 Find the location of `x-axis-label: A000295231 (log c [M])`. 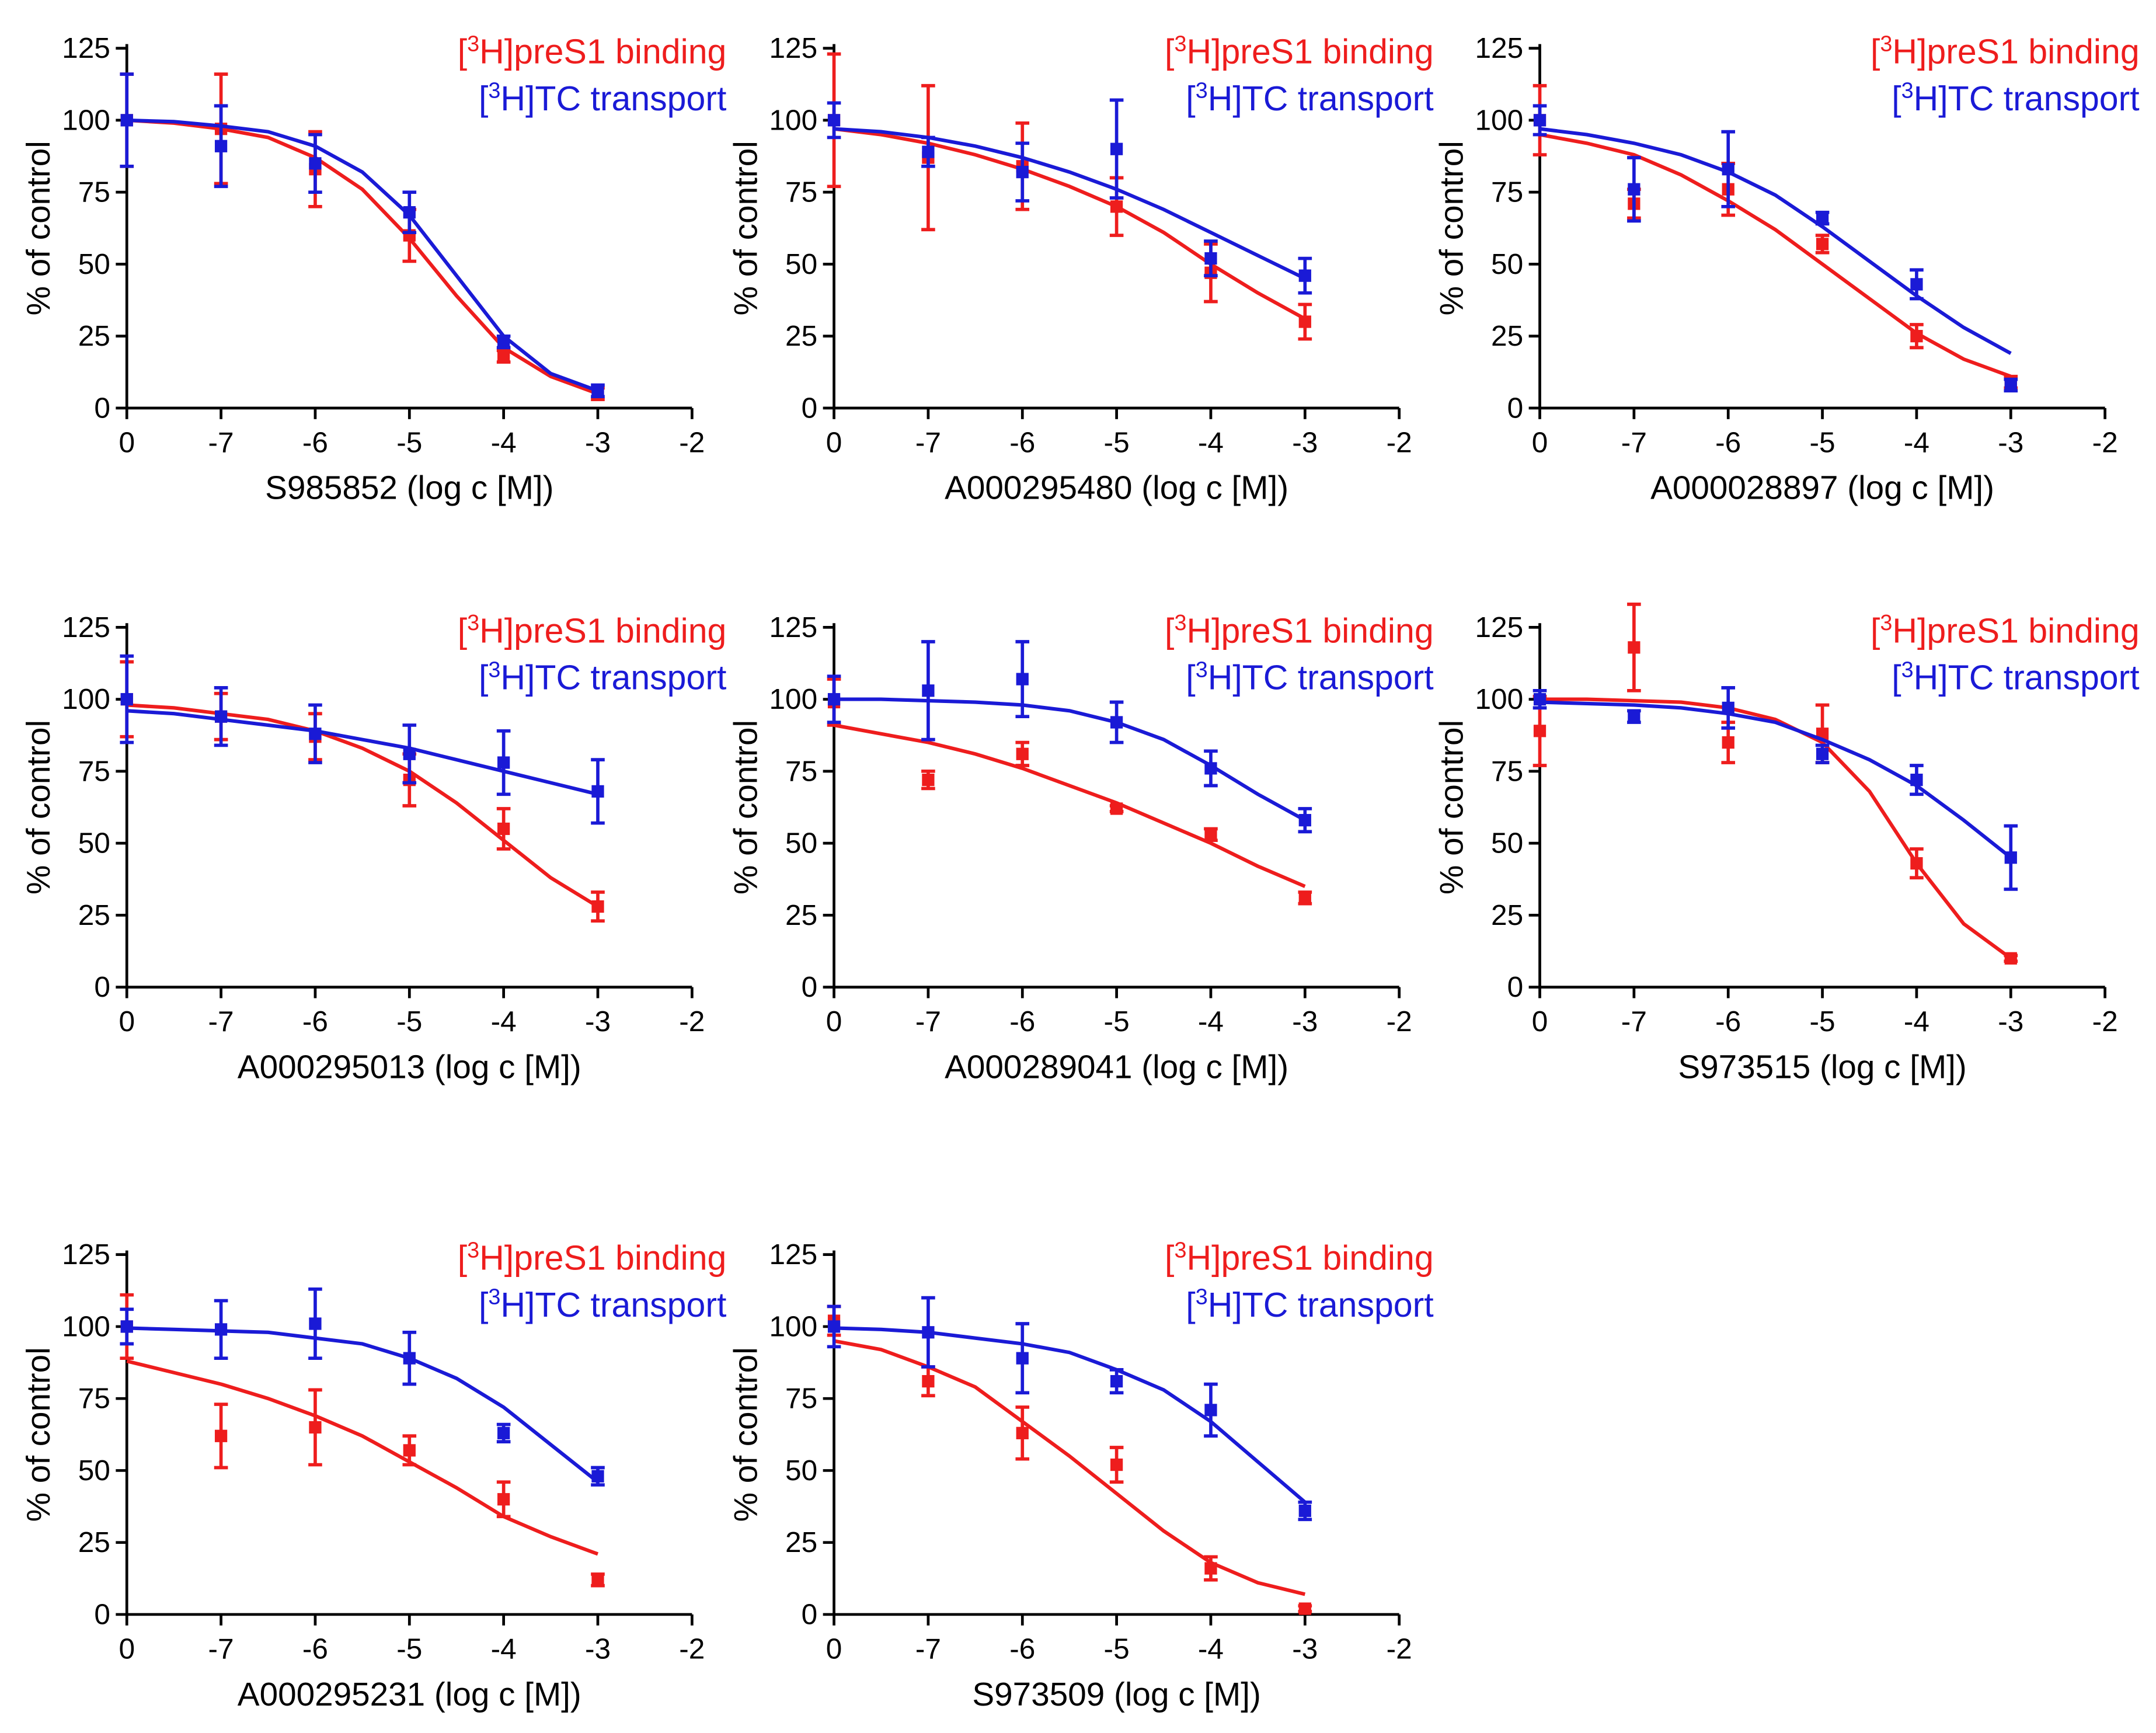

x-axis-label: A000295231 (log c [M]) is located at coordinates (409, 1694).